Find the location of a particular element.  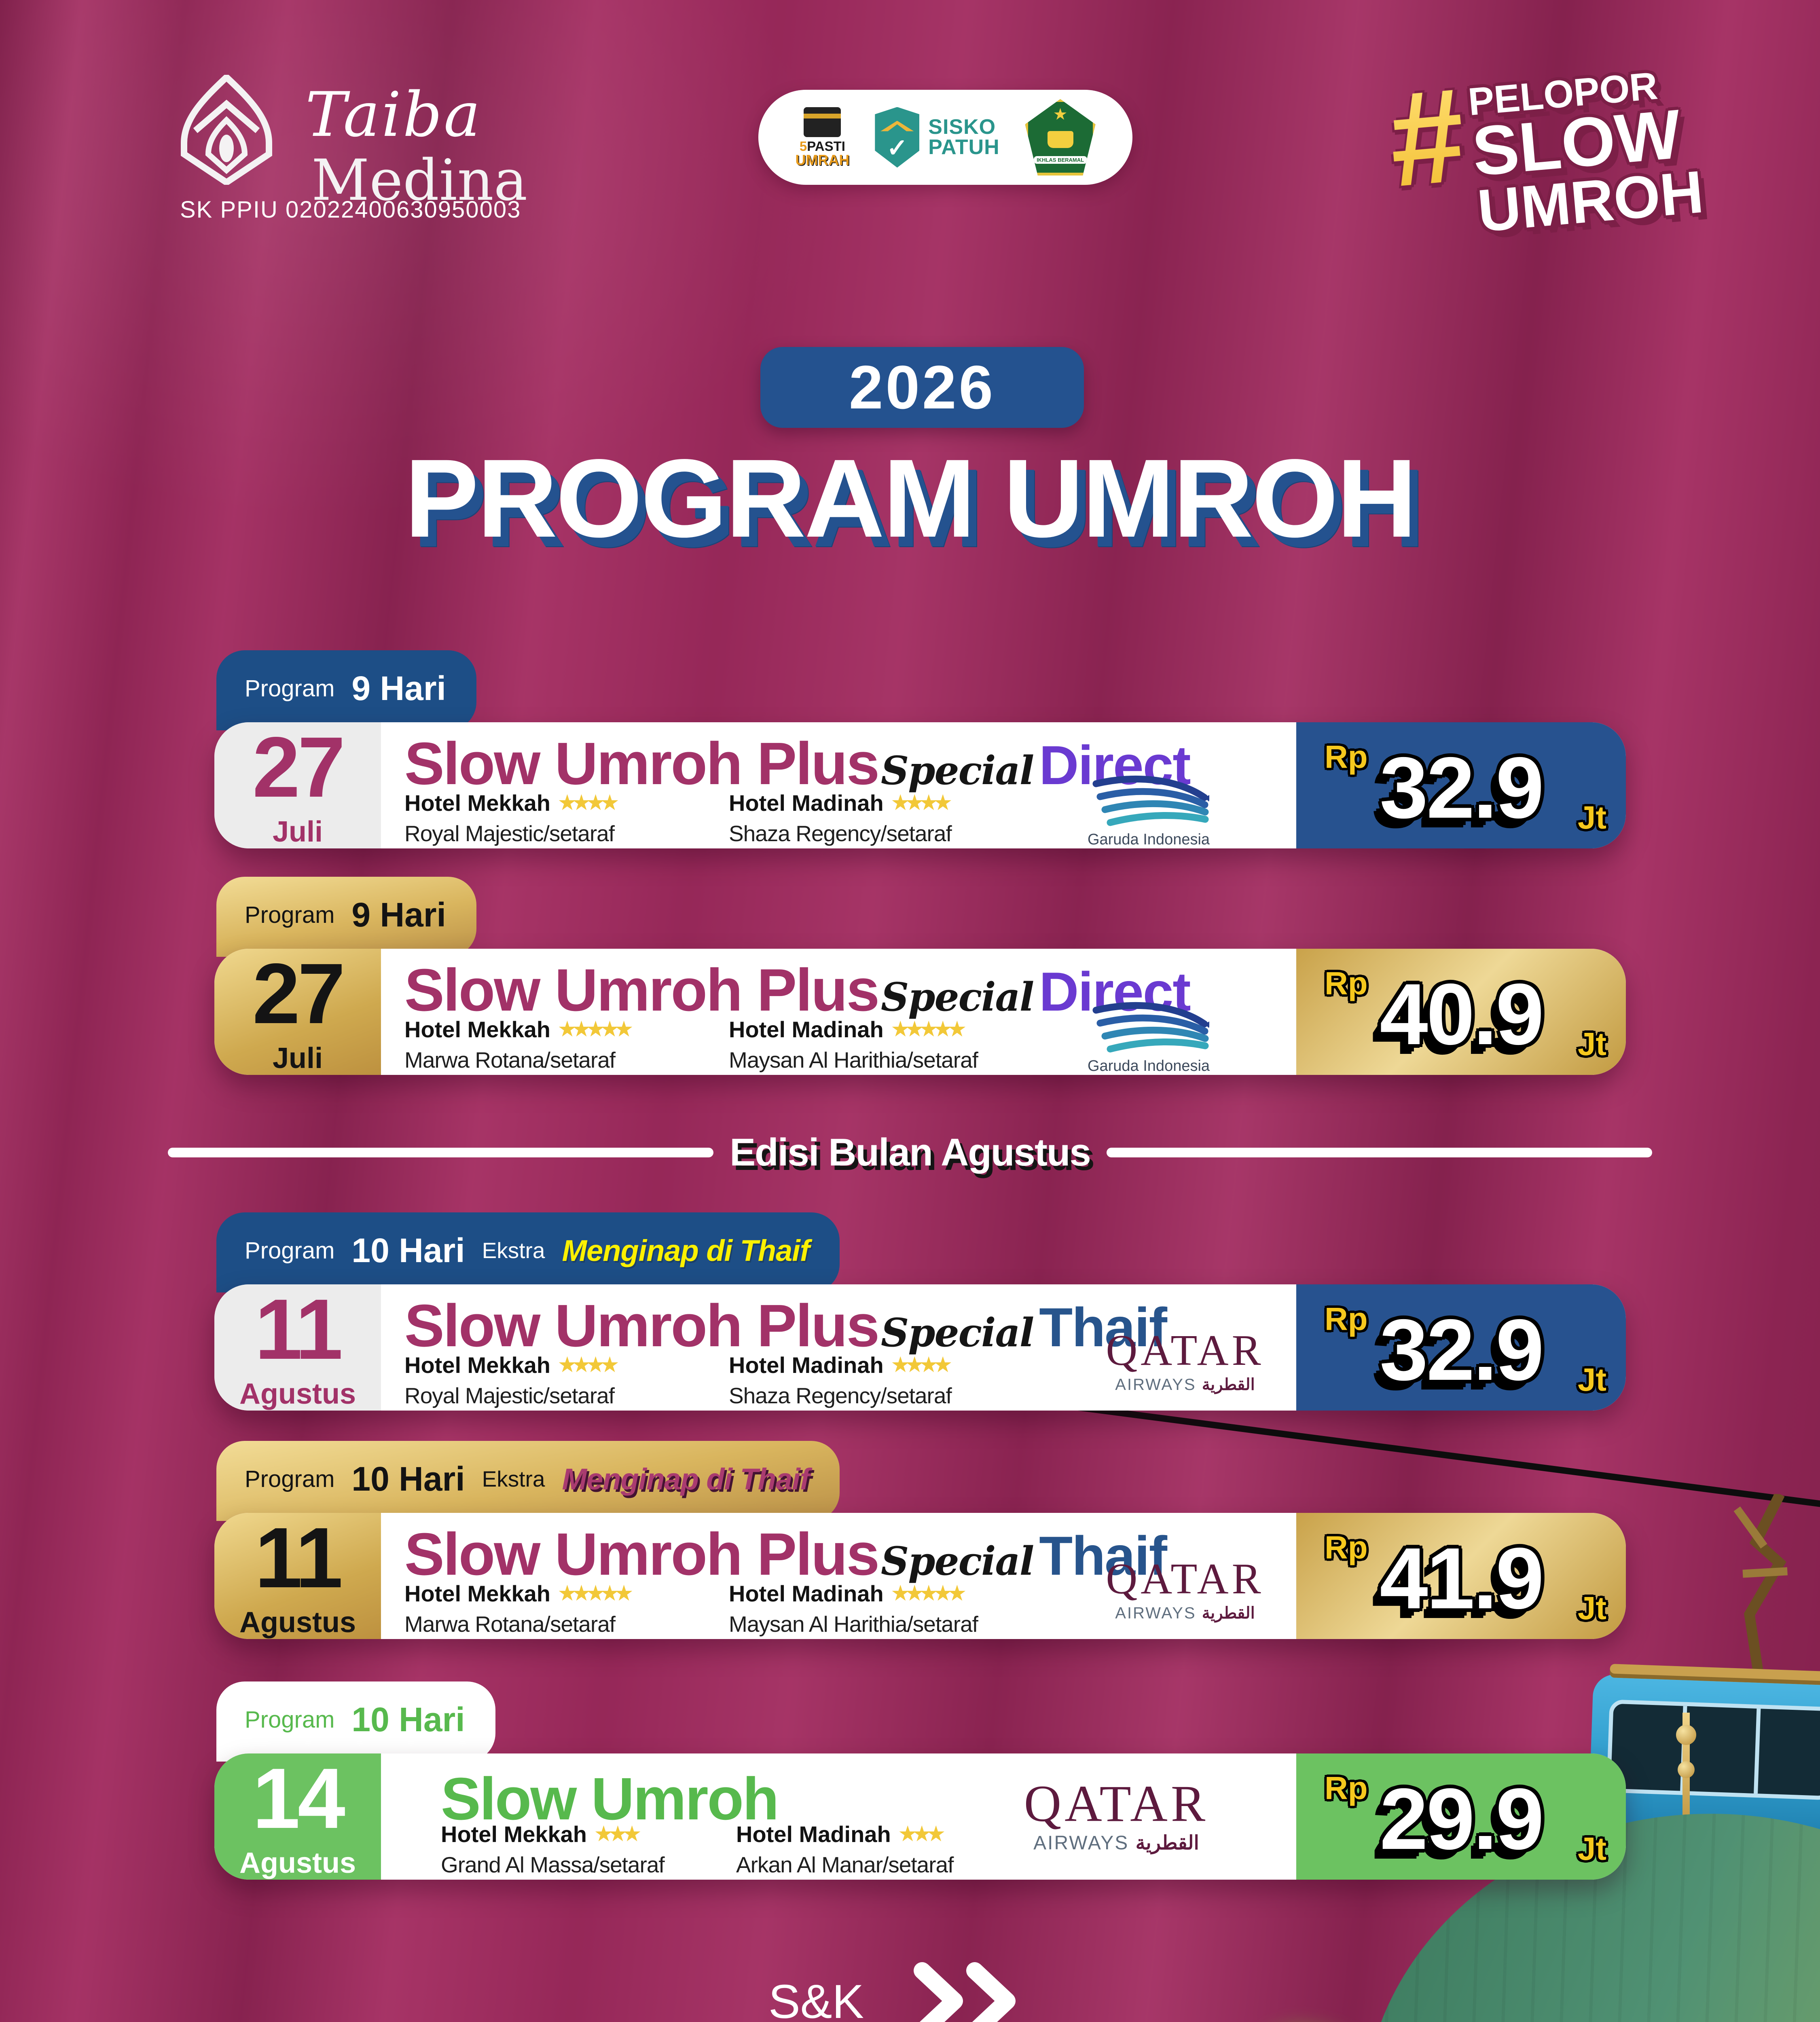

snk-chevrons-icon is located at coordinates (970, 1991).